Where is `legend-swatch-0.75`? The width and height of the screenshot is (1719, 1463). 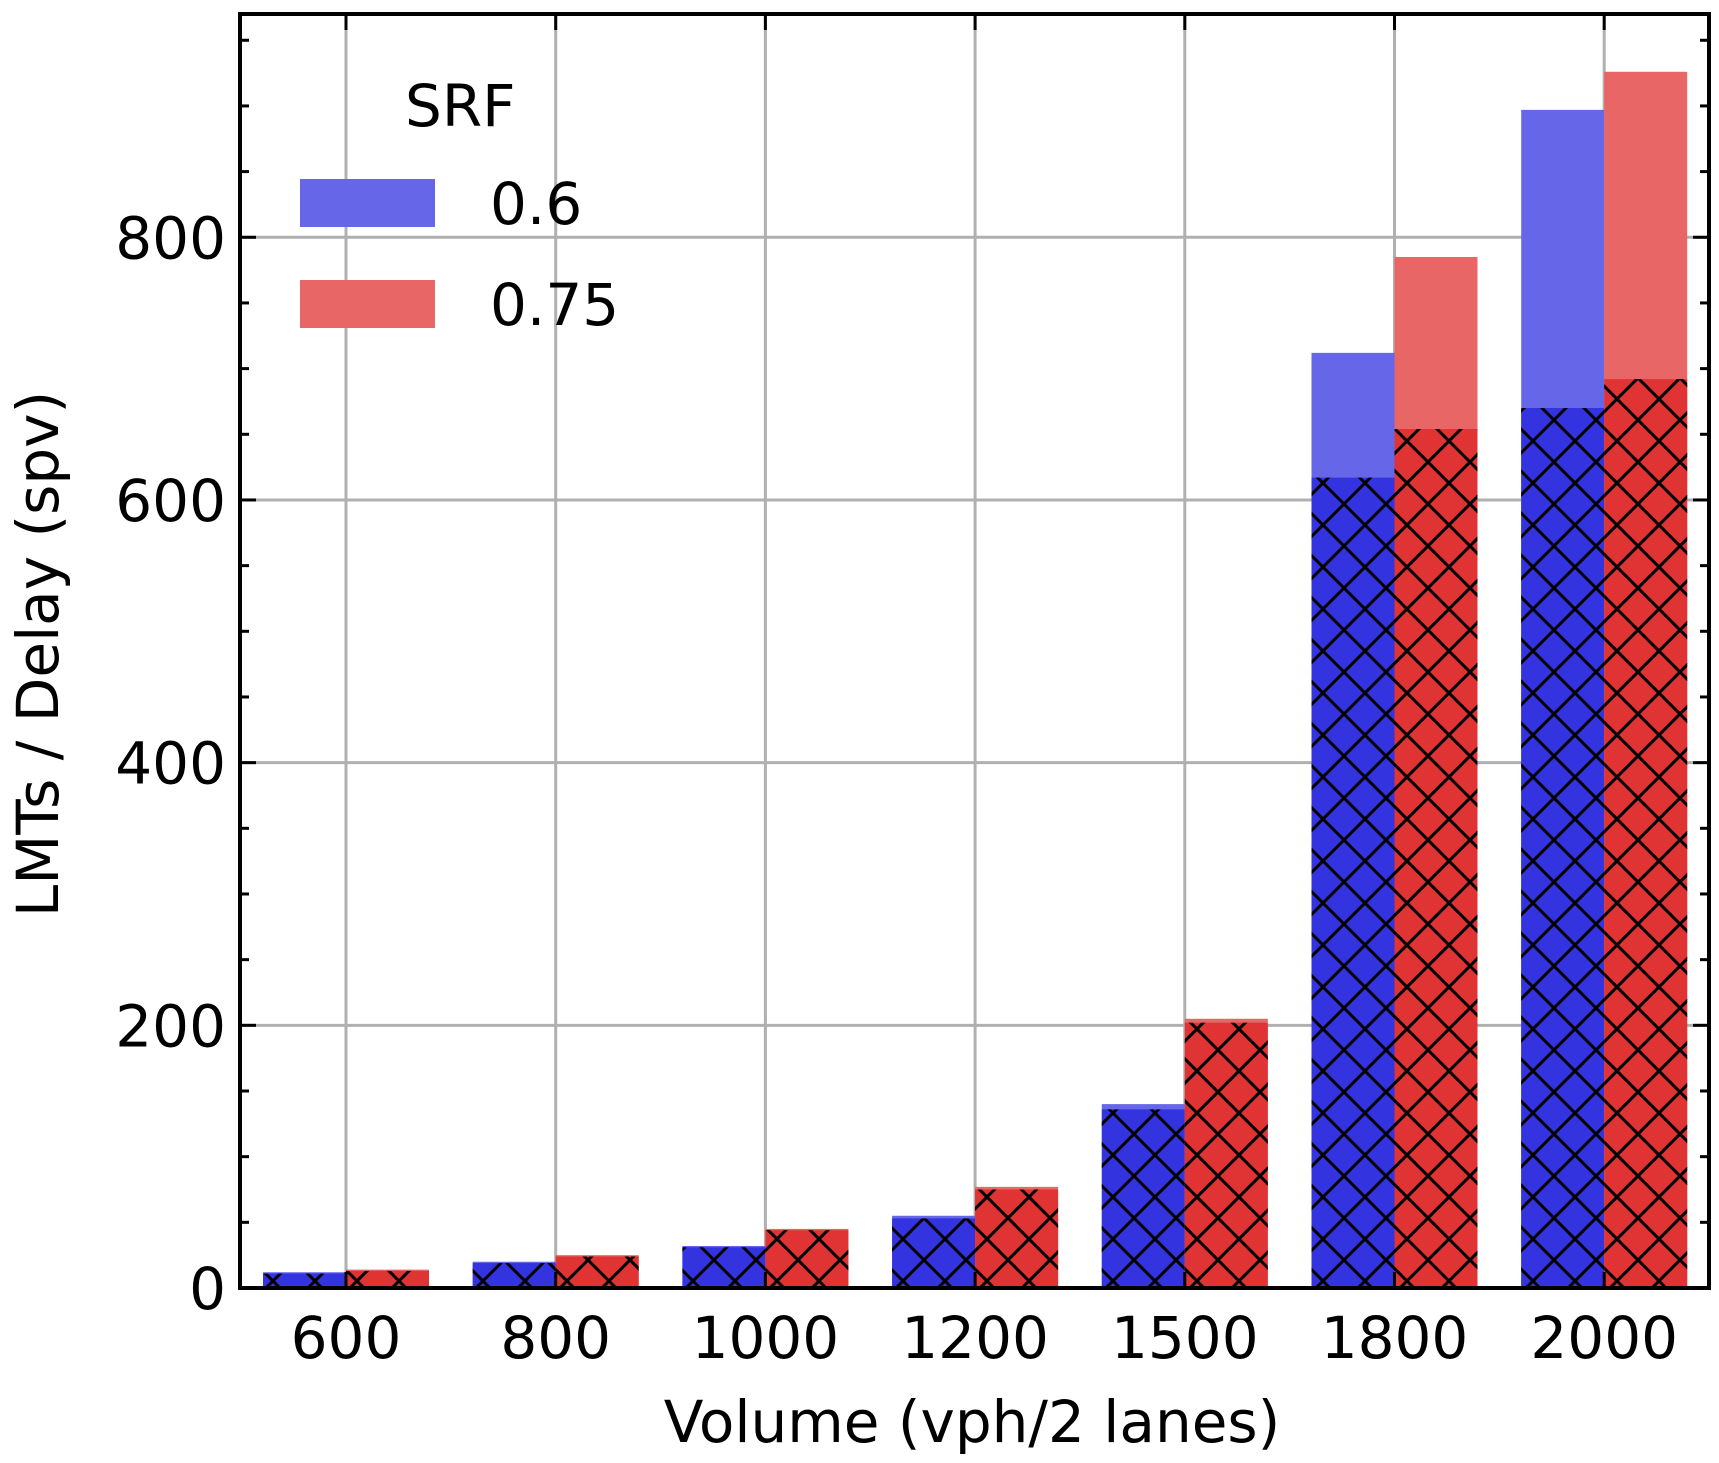
legend-swatch-0.75 is located at coordinates (367, 304).